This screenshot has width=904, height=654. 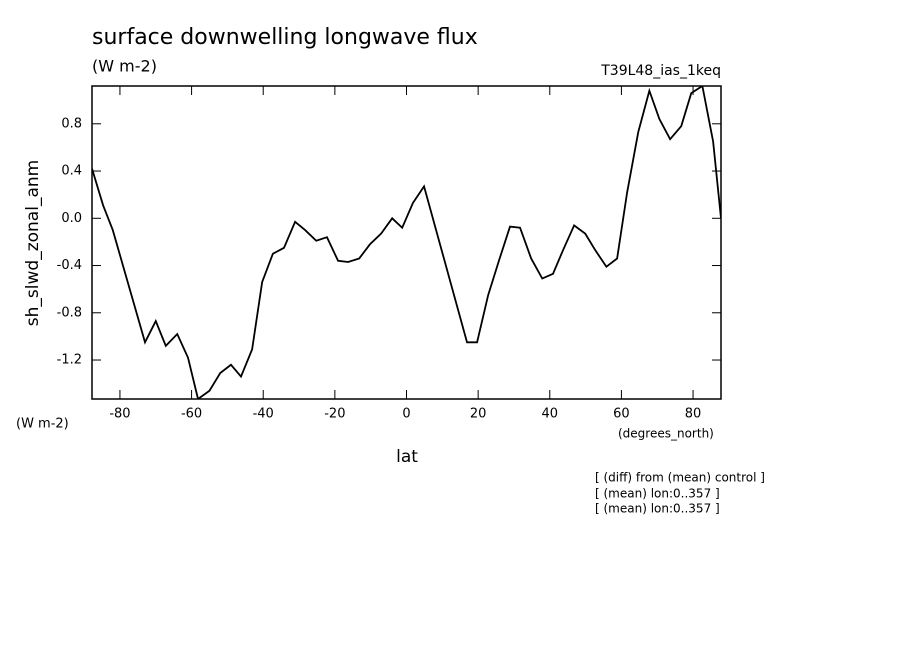 What do you see at coordinates (263, 414) in the screenshot?
I see `x-tick-label: -40` at bounding box center [263, 414].